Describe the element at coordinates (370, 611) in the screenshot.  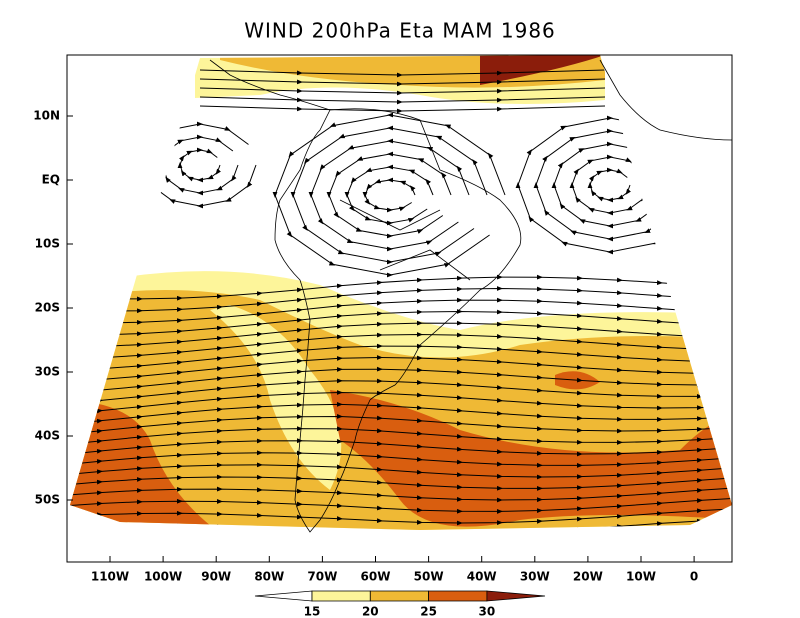
I see `colorbar-label: 20` at that location.